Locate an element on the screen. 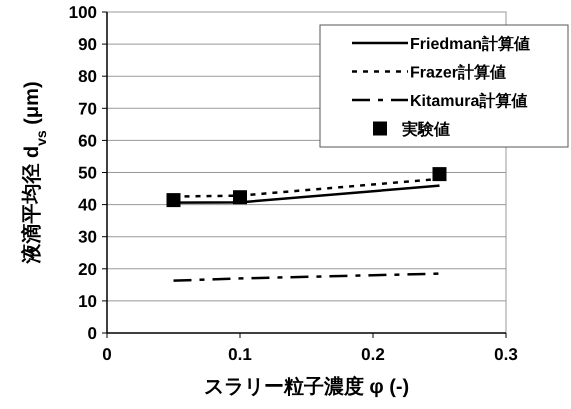 This screenshot has width=571, height=409. legend-label: Frazer計算値 is located at coordinates (458, 73).